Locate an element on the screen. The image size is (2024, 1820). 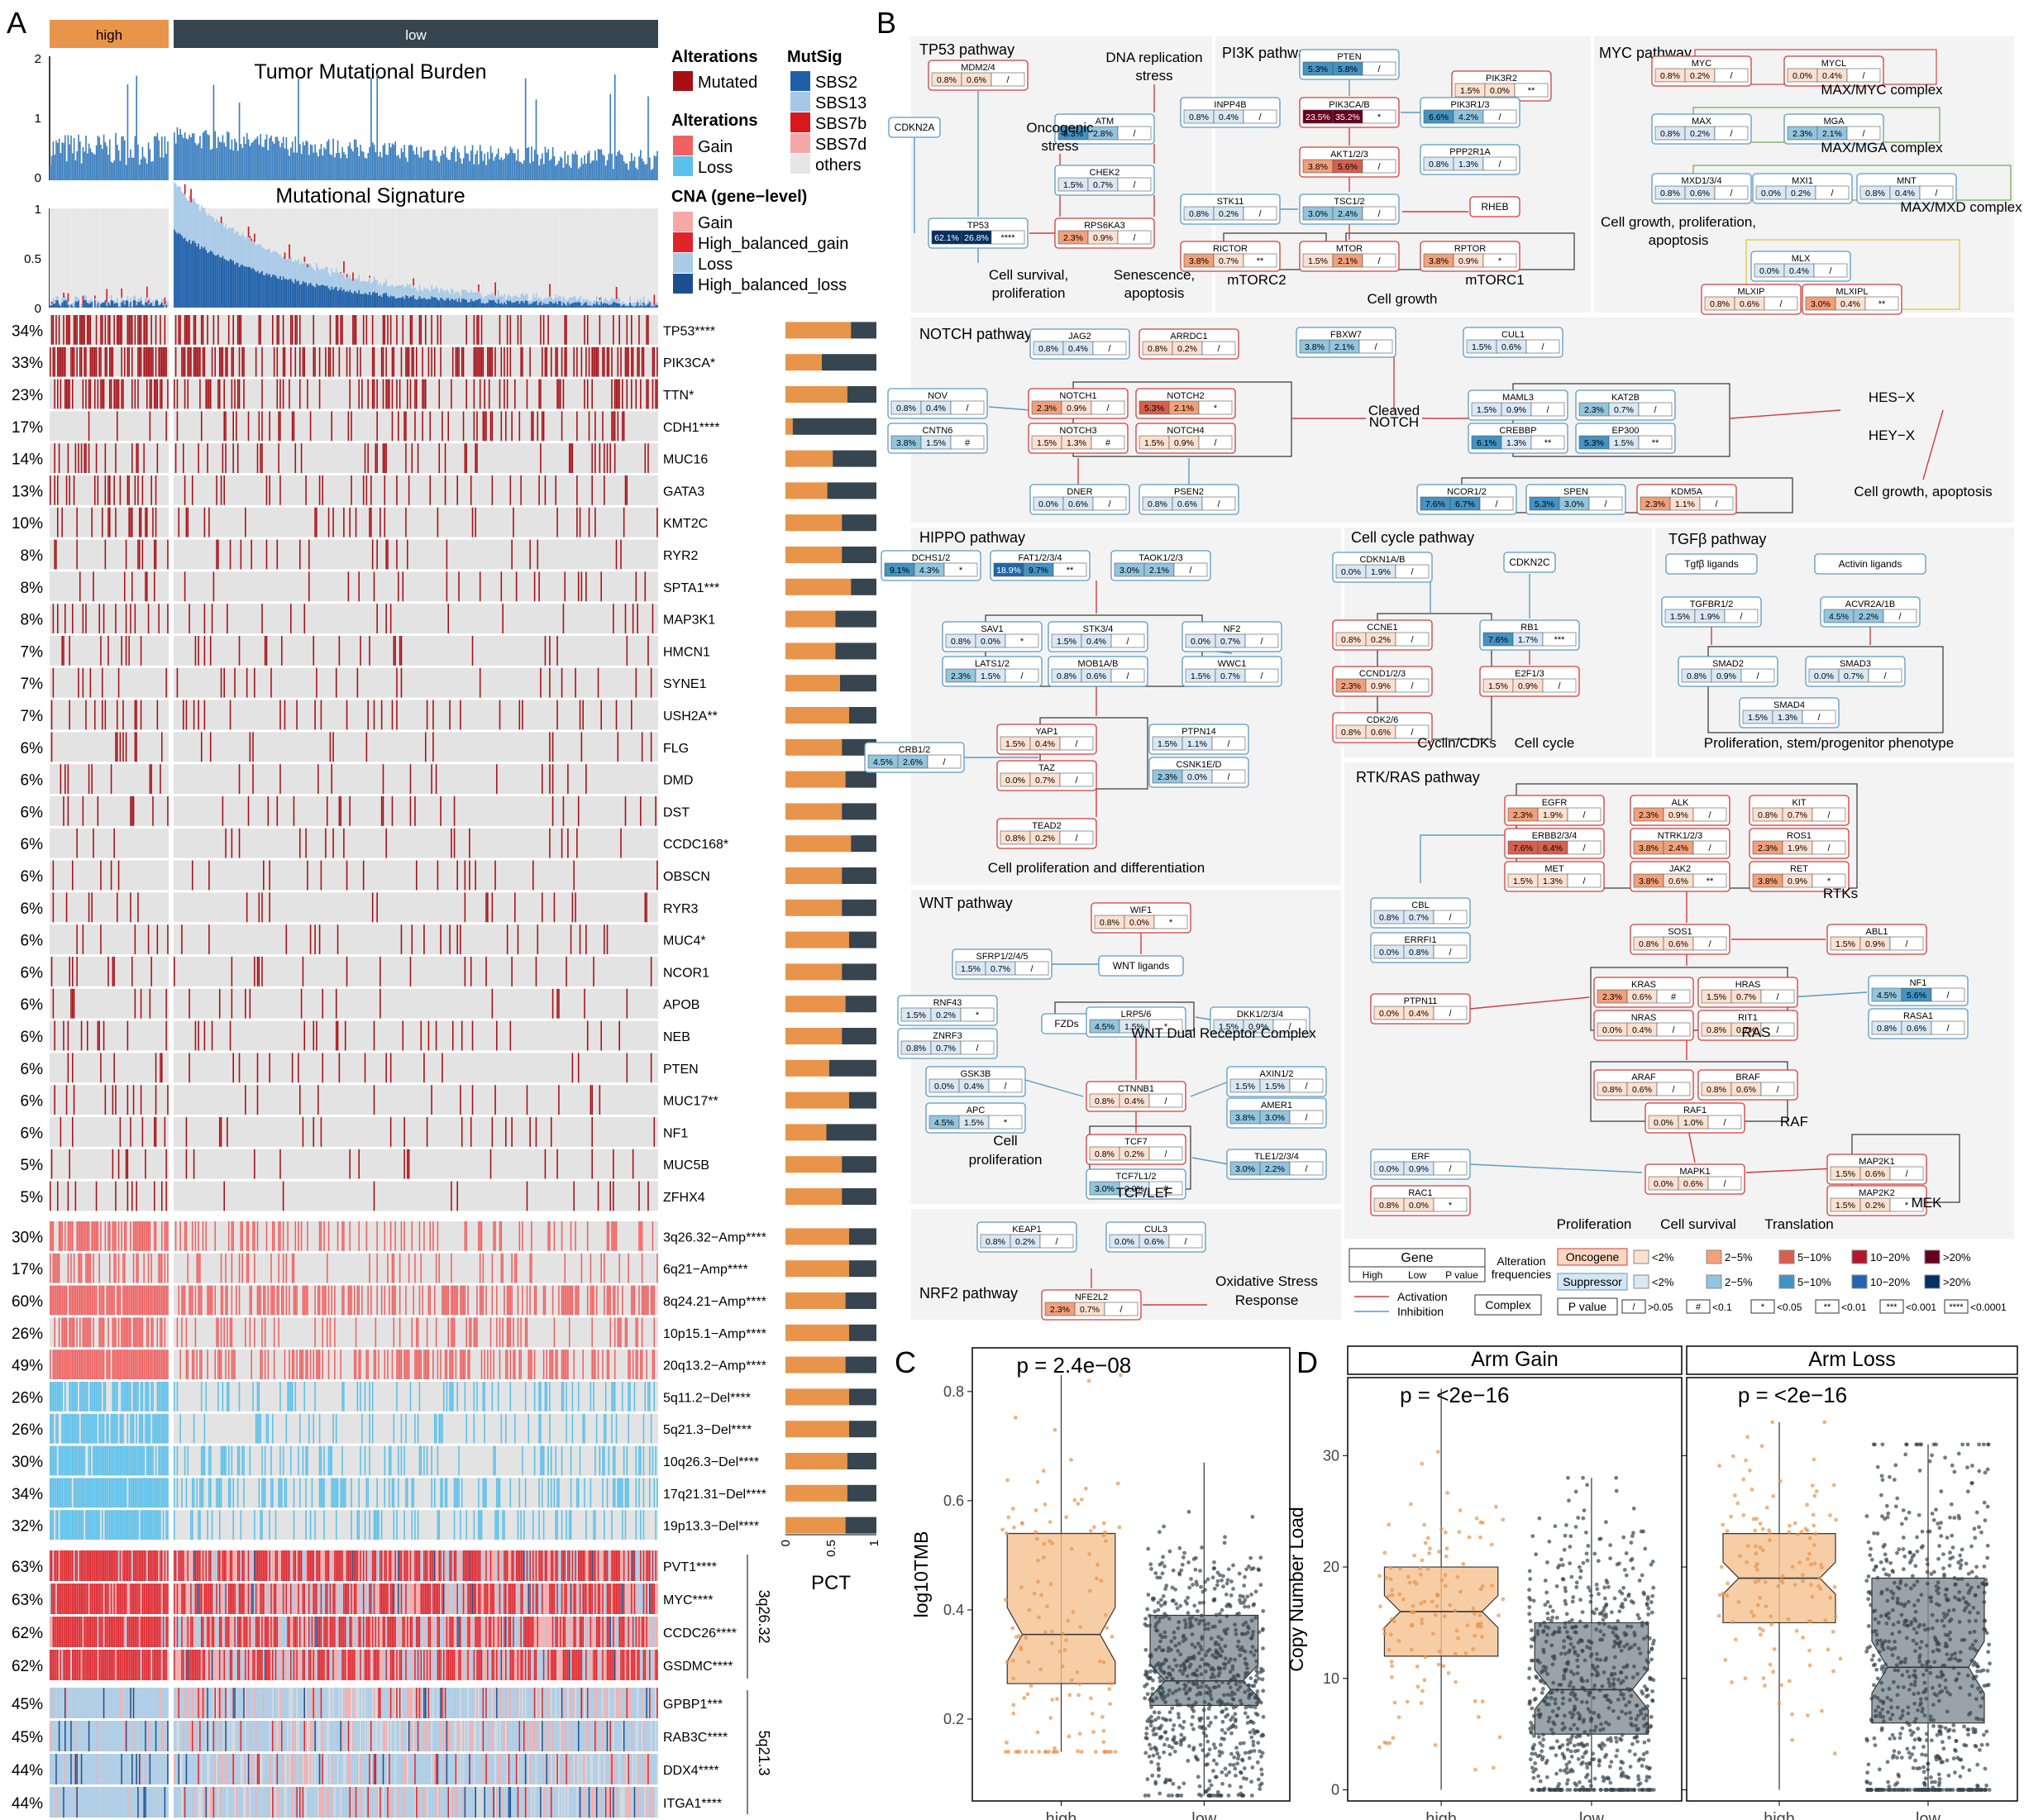
mutation-name: TTN* is located at coordinates (678, 396).